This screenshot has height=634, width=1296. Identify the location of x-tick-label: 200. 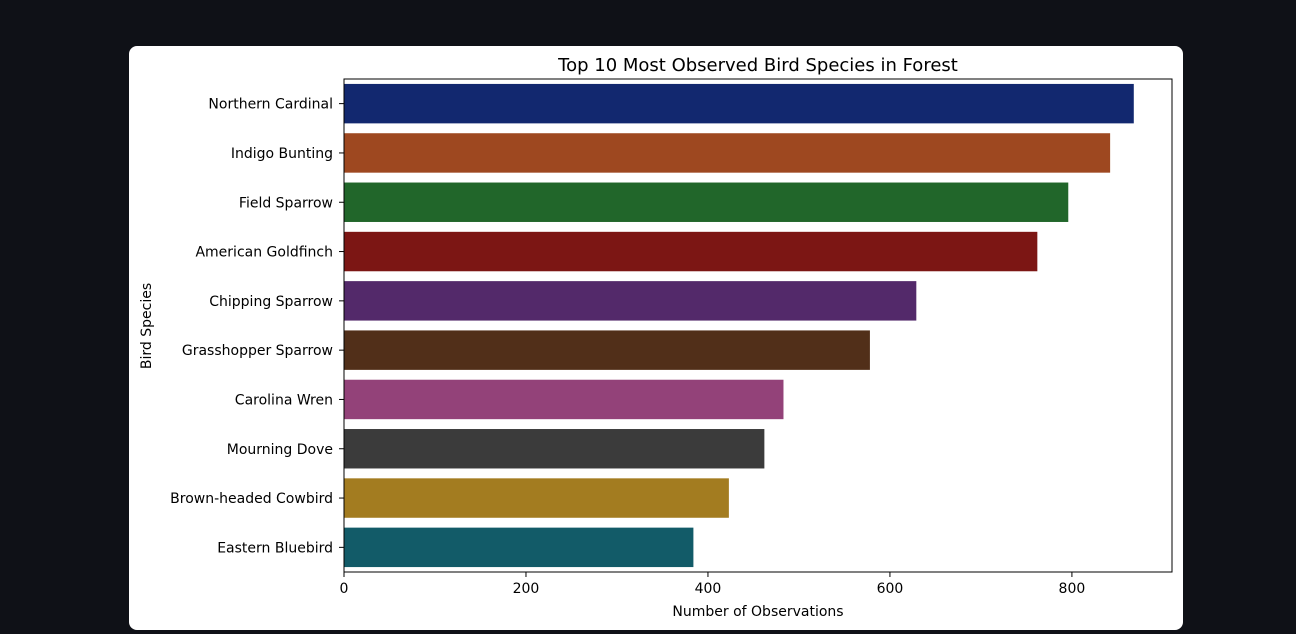
(526, 589).